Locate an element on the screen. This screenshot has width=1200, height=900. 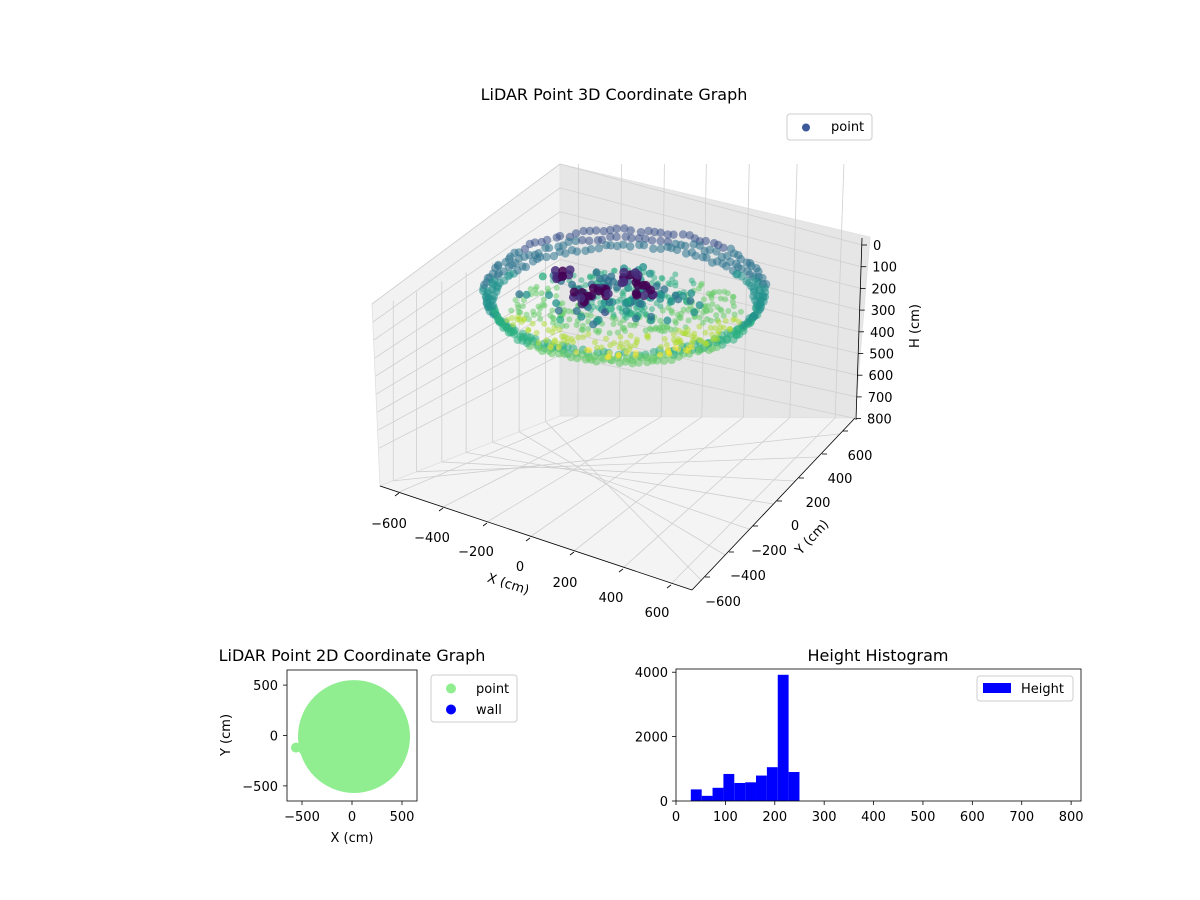
tick-label-x-2d: 500 is located at coordinates (402, 817).